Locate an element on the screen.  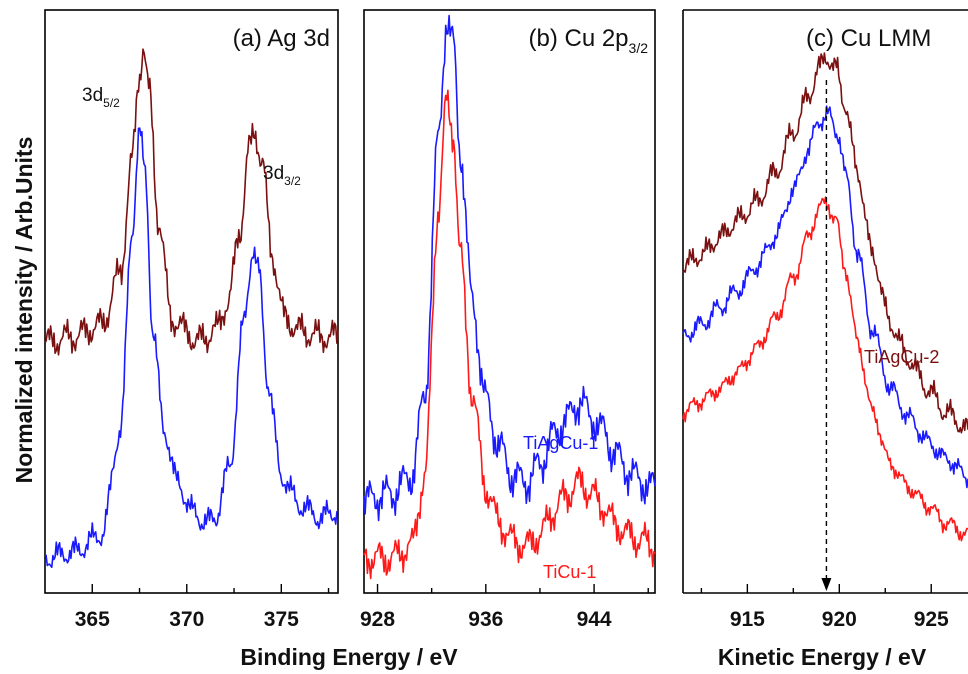
x-tick-label-b-2: 944 is located at coordinates (594, 619).